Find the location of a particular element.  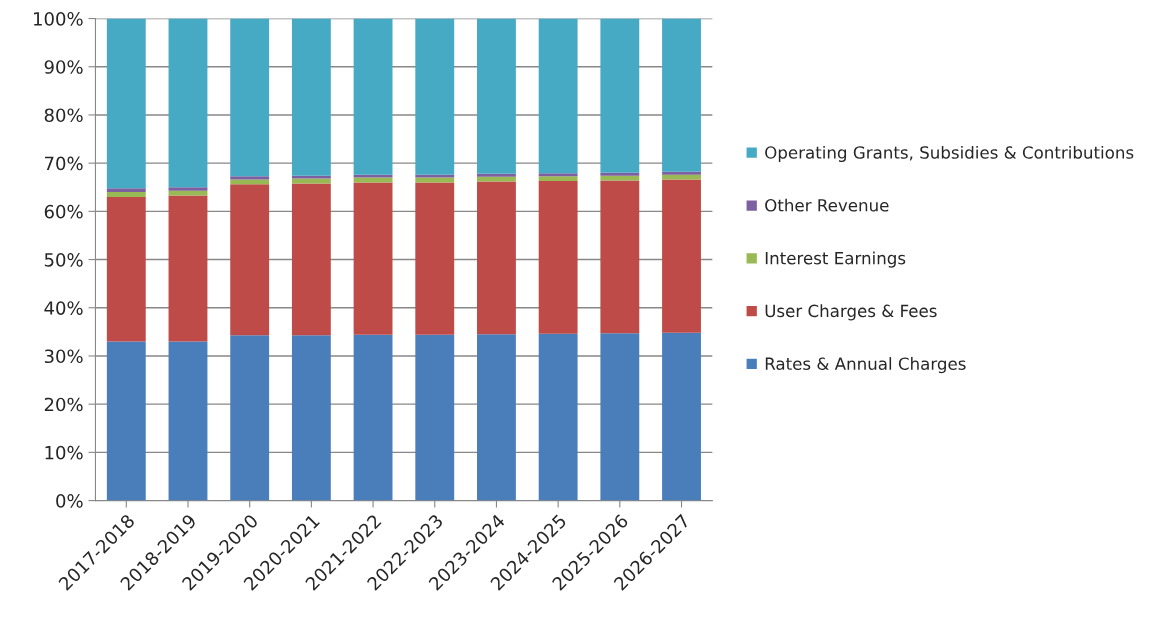

y-tick-label: 30% is located at coordinates (63, 356).